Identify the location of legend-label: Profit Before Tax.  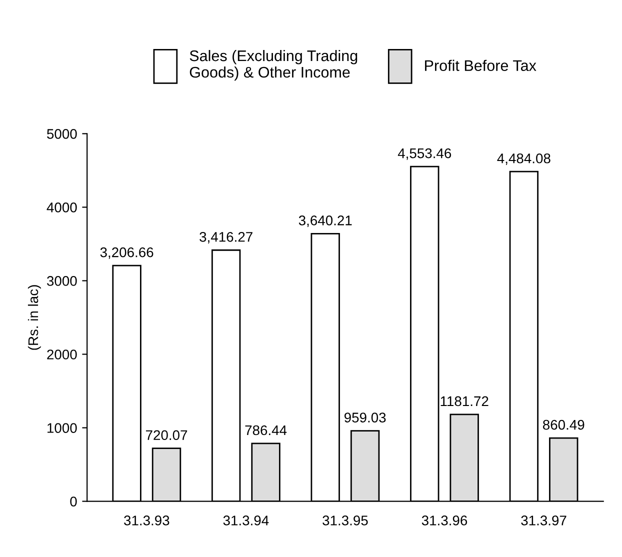
(480, 66).